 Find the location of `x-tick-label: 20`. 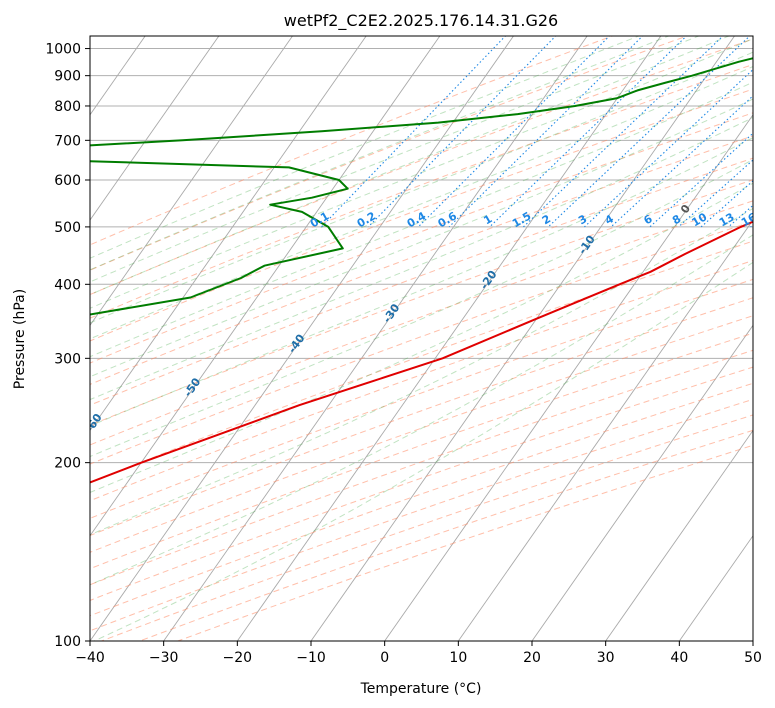

x-tick-label: 20 is located at coordinates (532, 658).